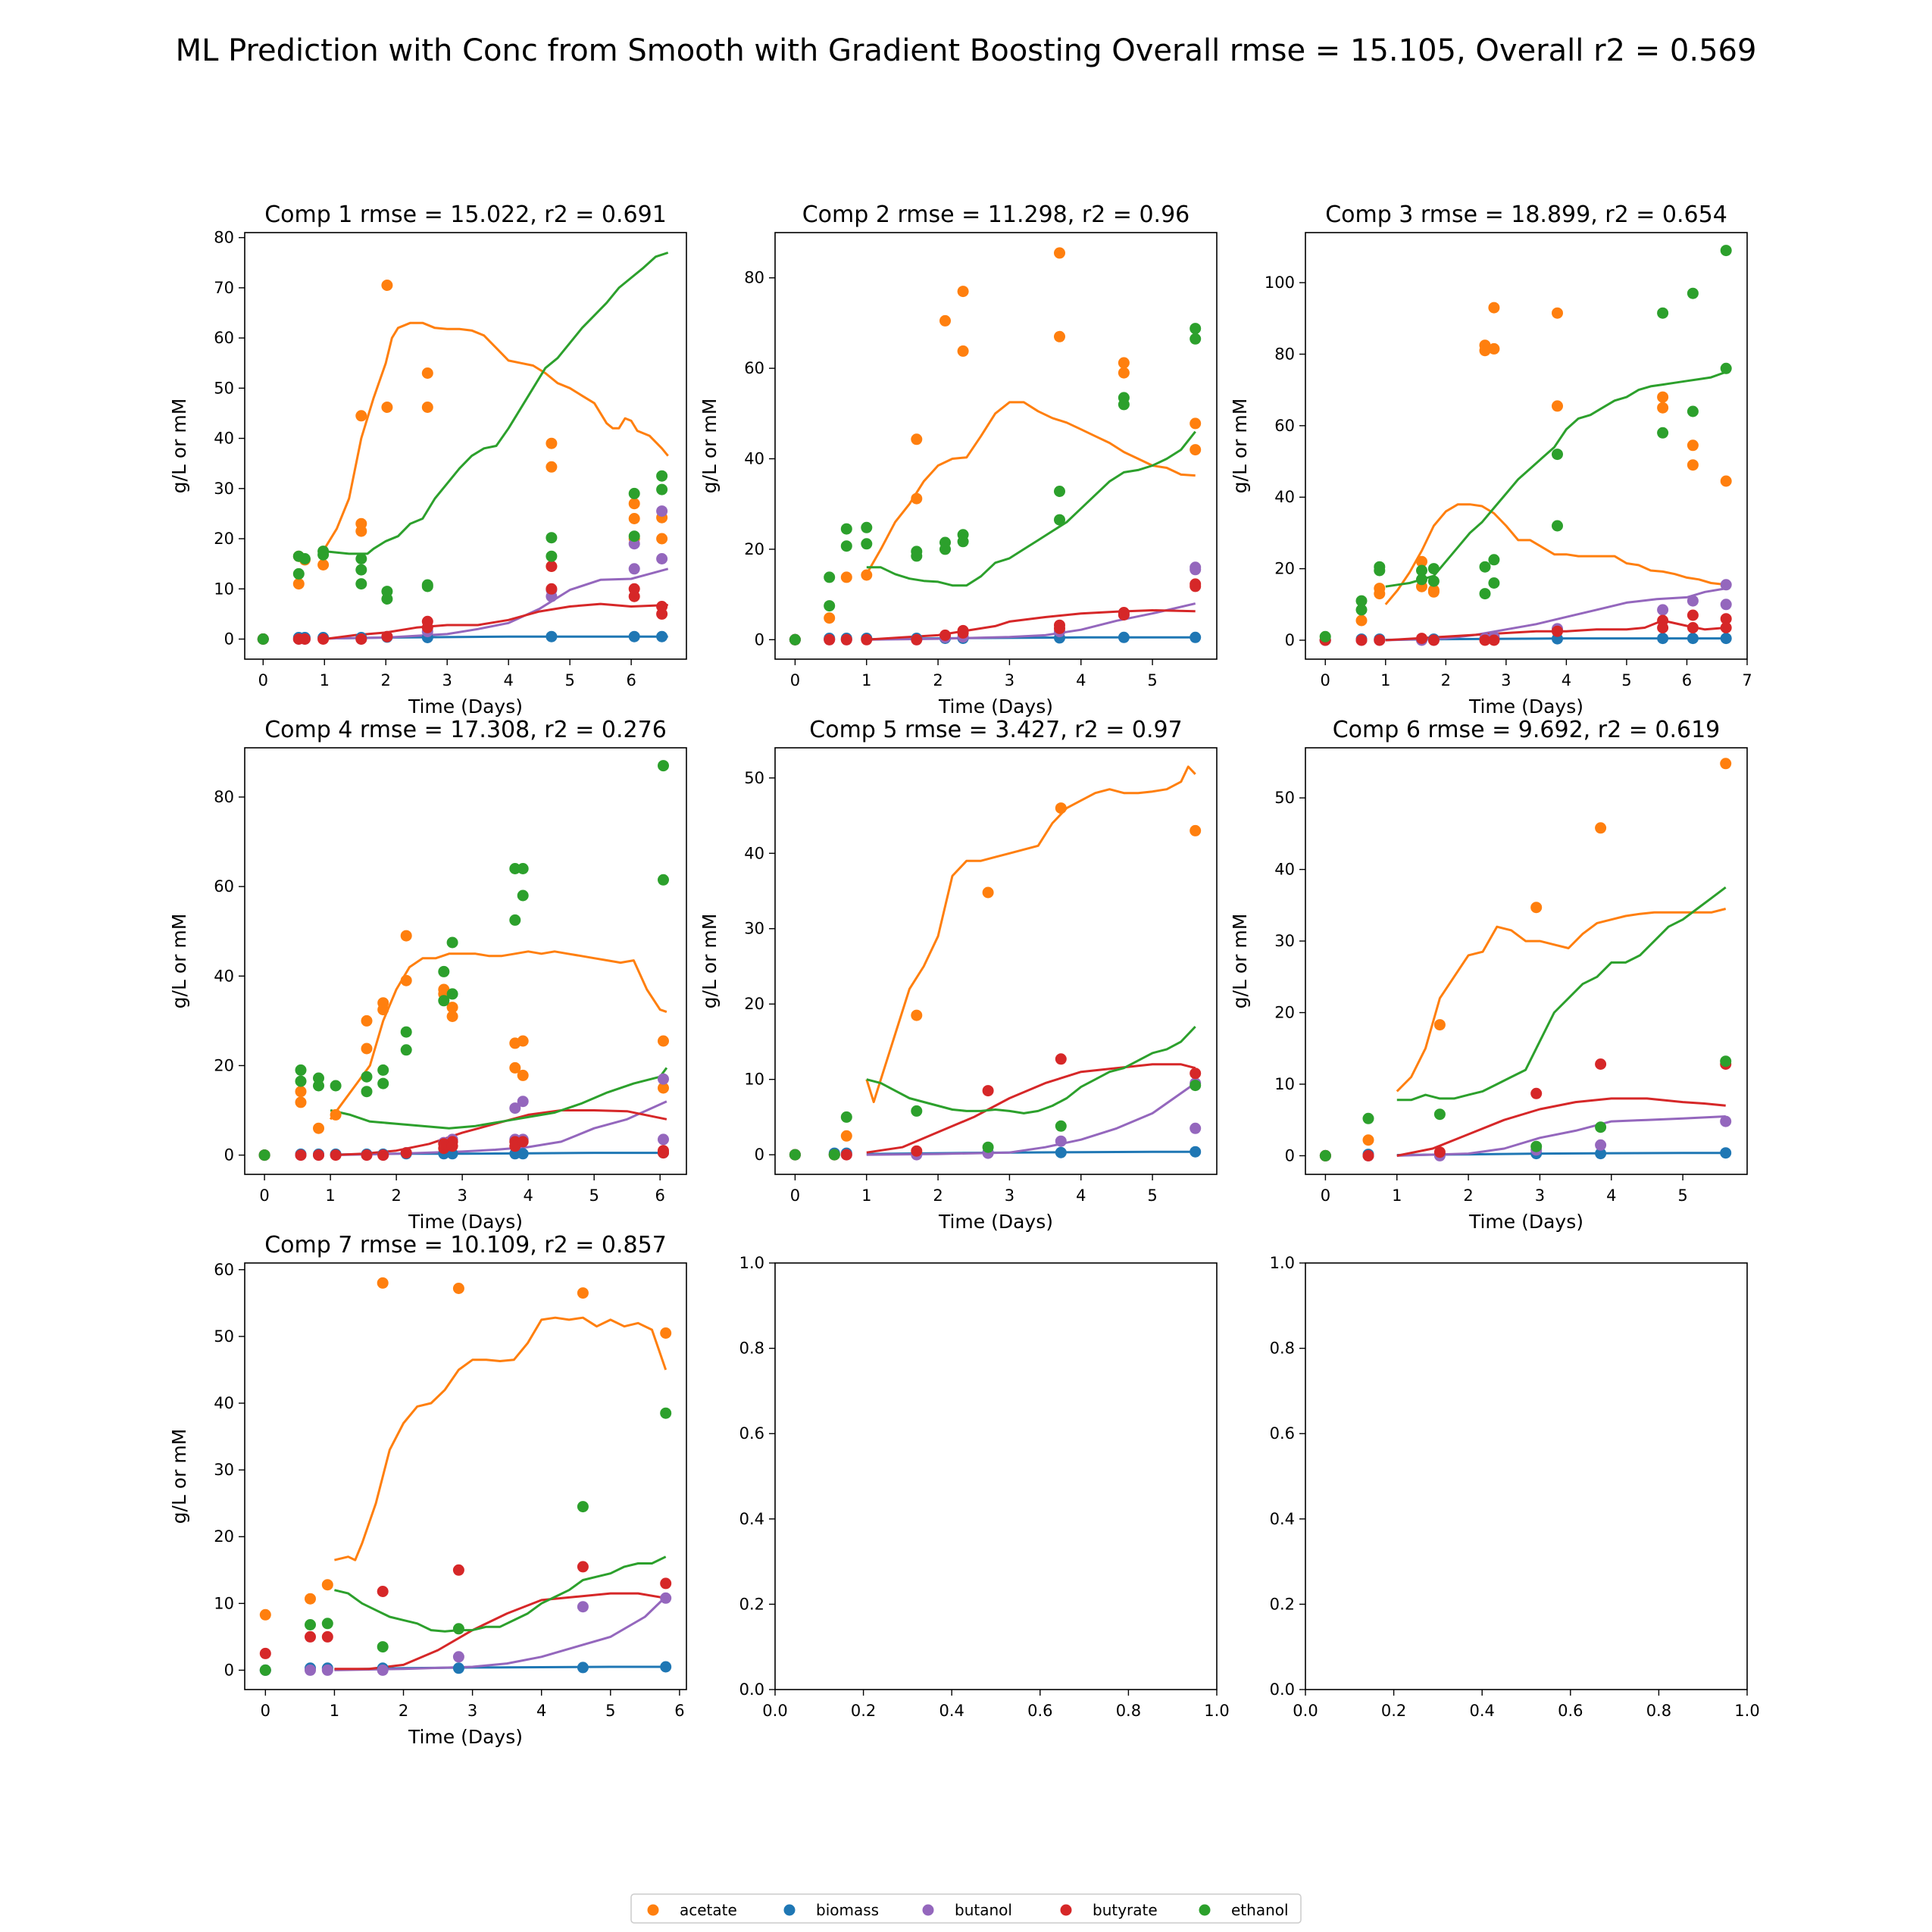 The width and height of the screenshot is (1932, 1932). I want to click on butyrate-prediction-line, so click(1031, 1108).